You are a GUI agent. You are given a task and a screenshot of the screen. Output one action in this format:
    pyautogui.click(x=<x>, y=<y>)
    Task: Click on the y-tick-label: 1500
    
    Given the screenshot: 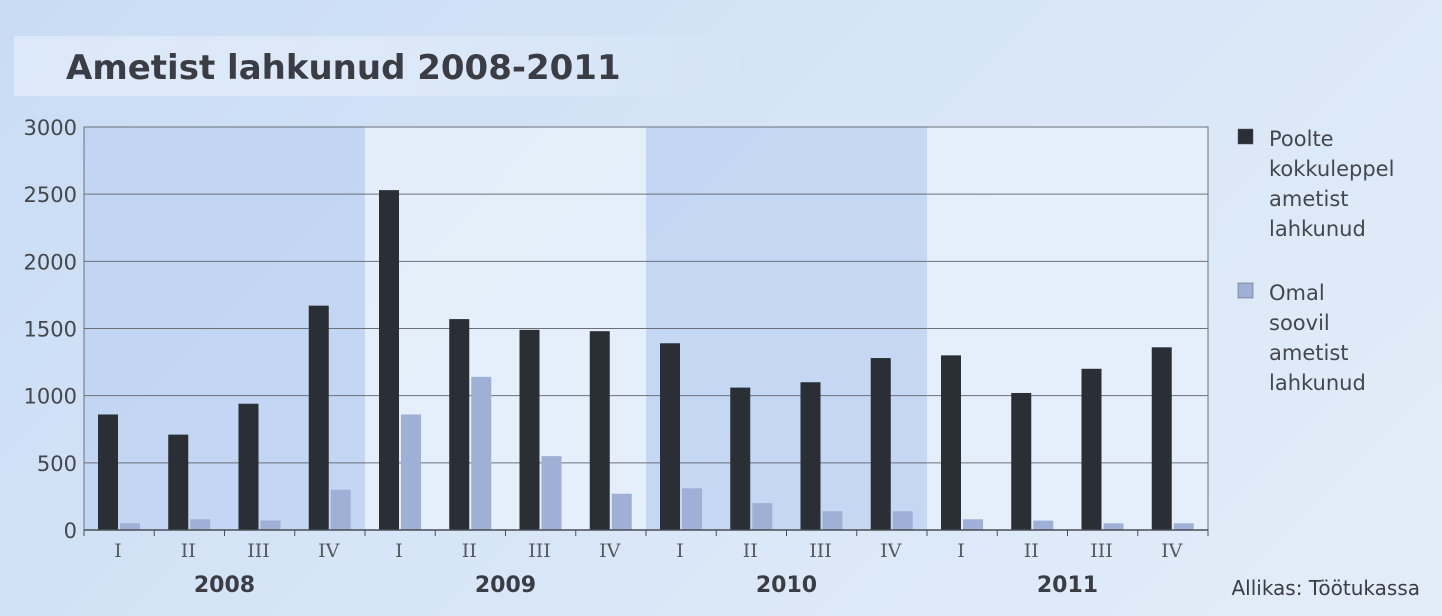 What is the action you would take?
    pyautogui.click(x=50, y=330)
    